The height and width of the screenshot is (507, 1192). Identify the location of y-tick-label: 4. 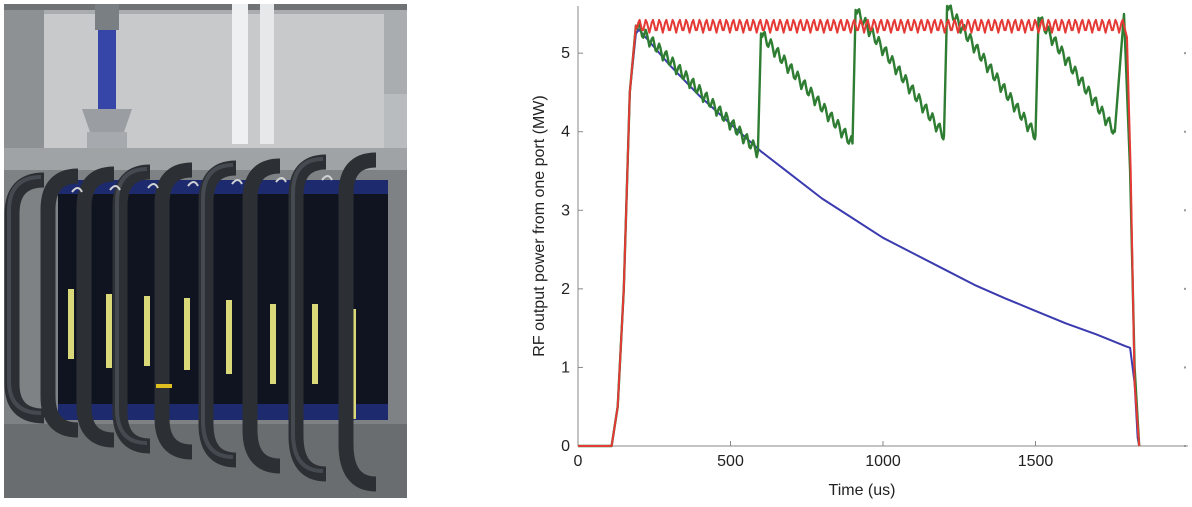
(565, 132).